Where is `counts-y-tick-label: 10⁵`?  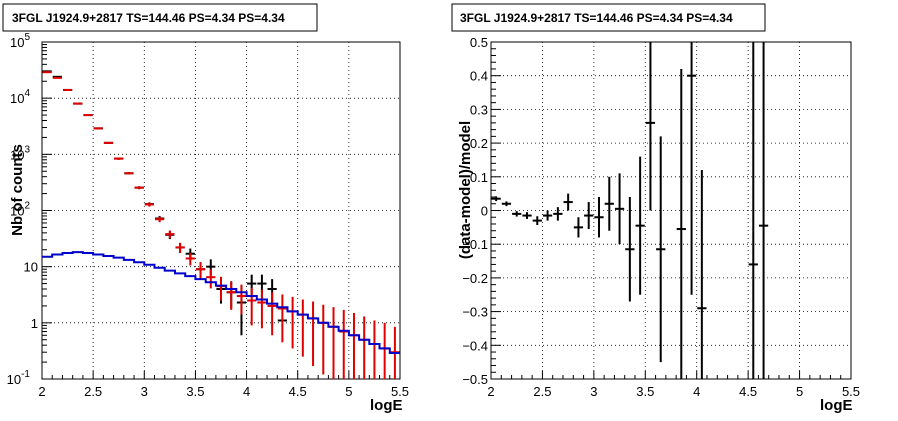 counts-y-tick-label: 10⁵ is located at coordinates (20, 41).